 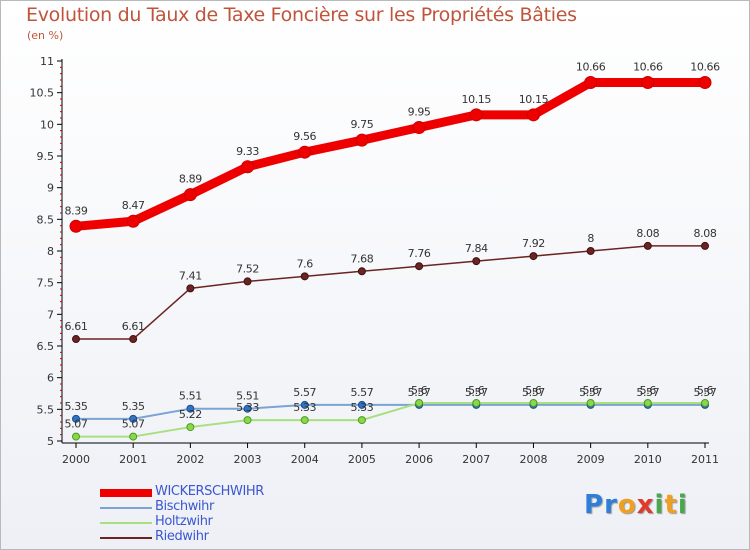 What do you see at coordinates (476, 459) in the screenshot?
I see `x-tick-label: 2007` at bounding box center [476, 459].